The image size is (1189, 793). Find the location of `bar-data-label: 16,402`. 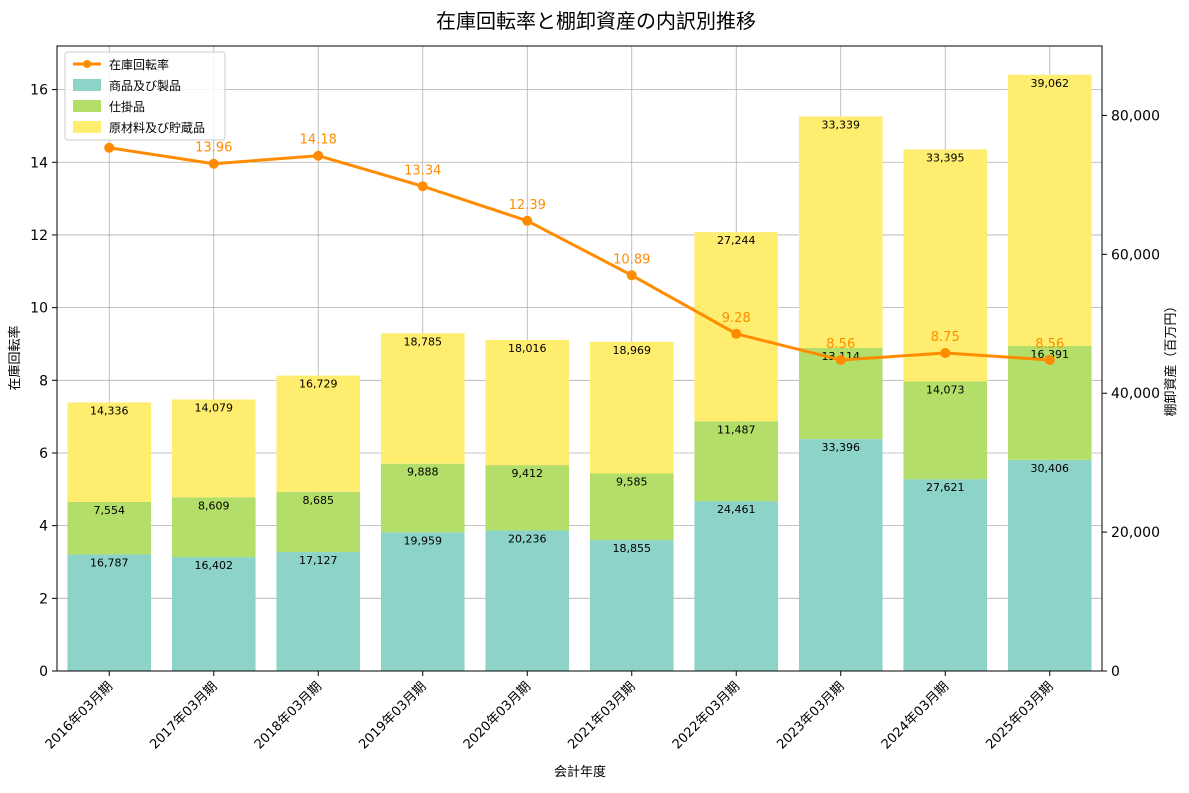

bar-data-label: 16,402 is located at coordinates (214, 565).